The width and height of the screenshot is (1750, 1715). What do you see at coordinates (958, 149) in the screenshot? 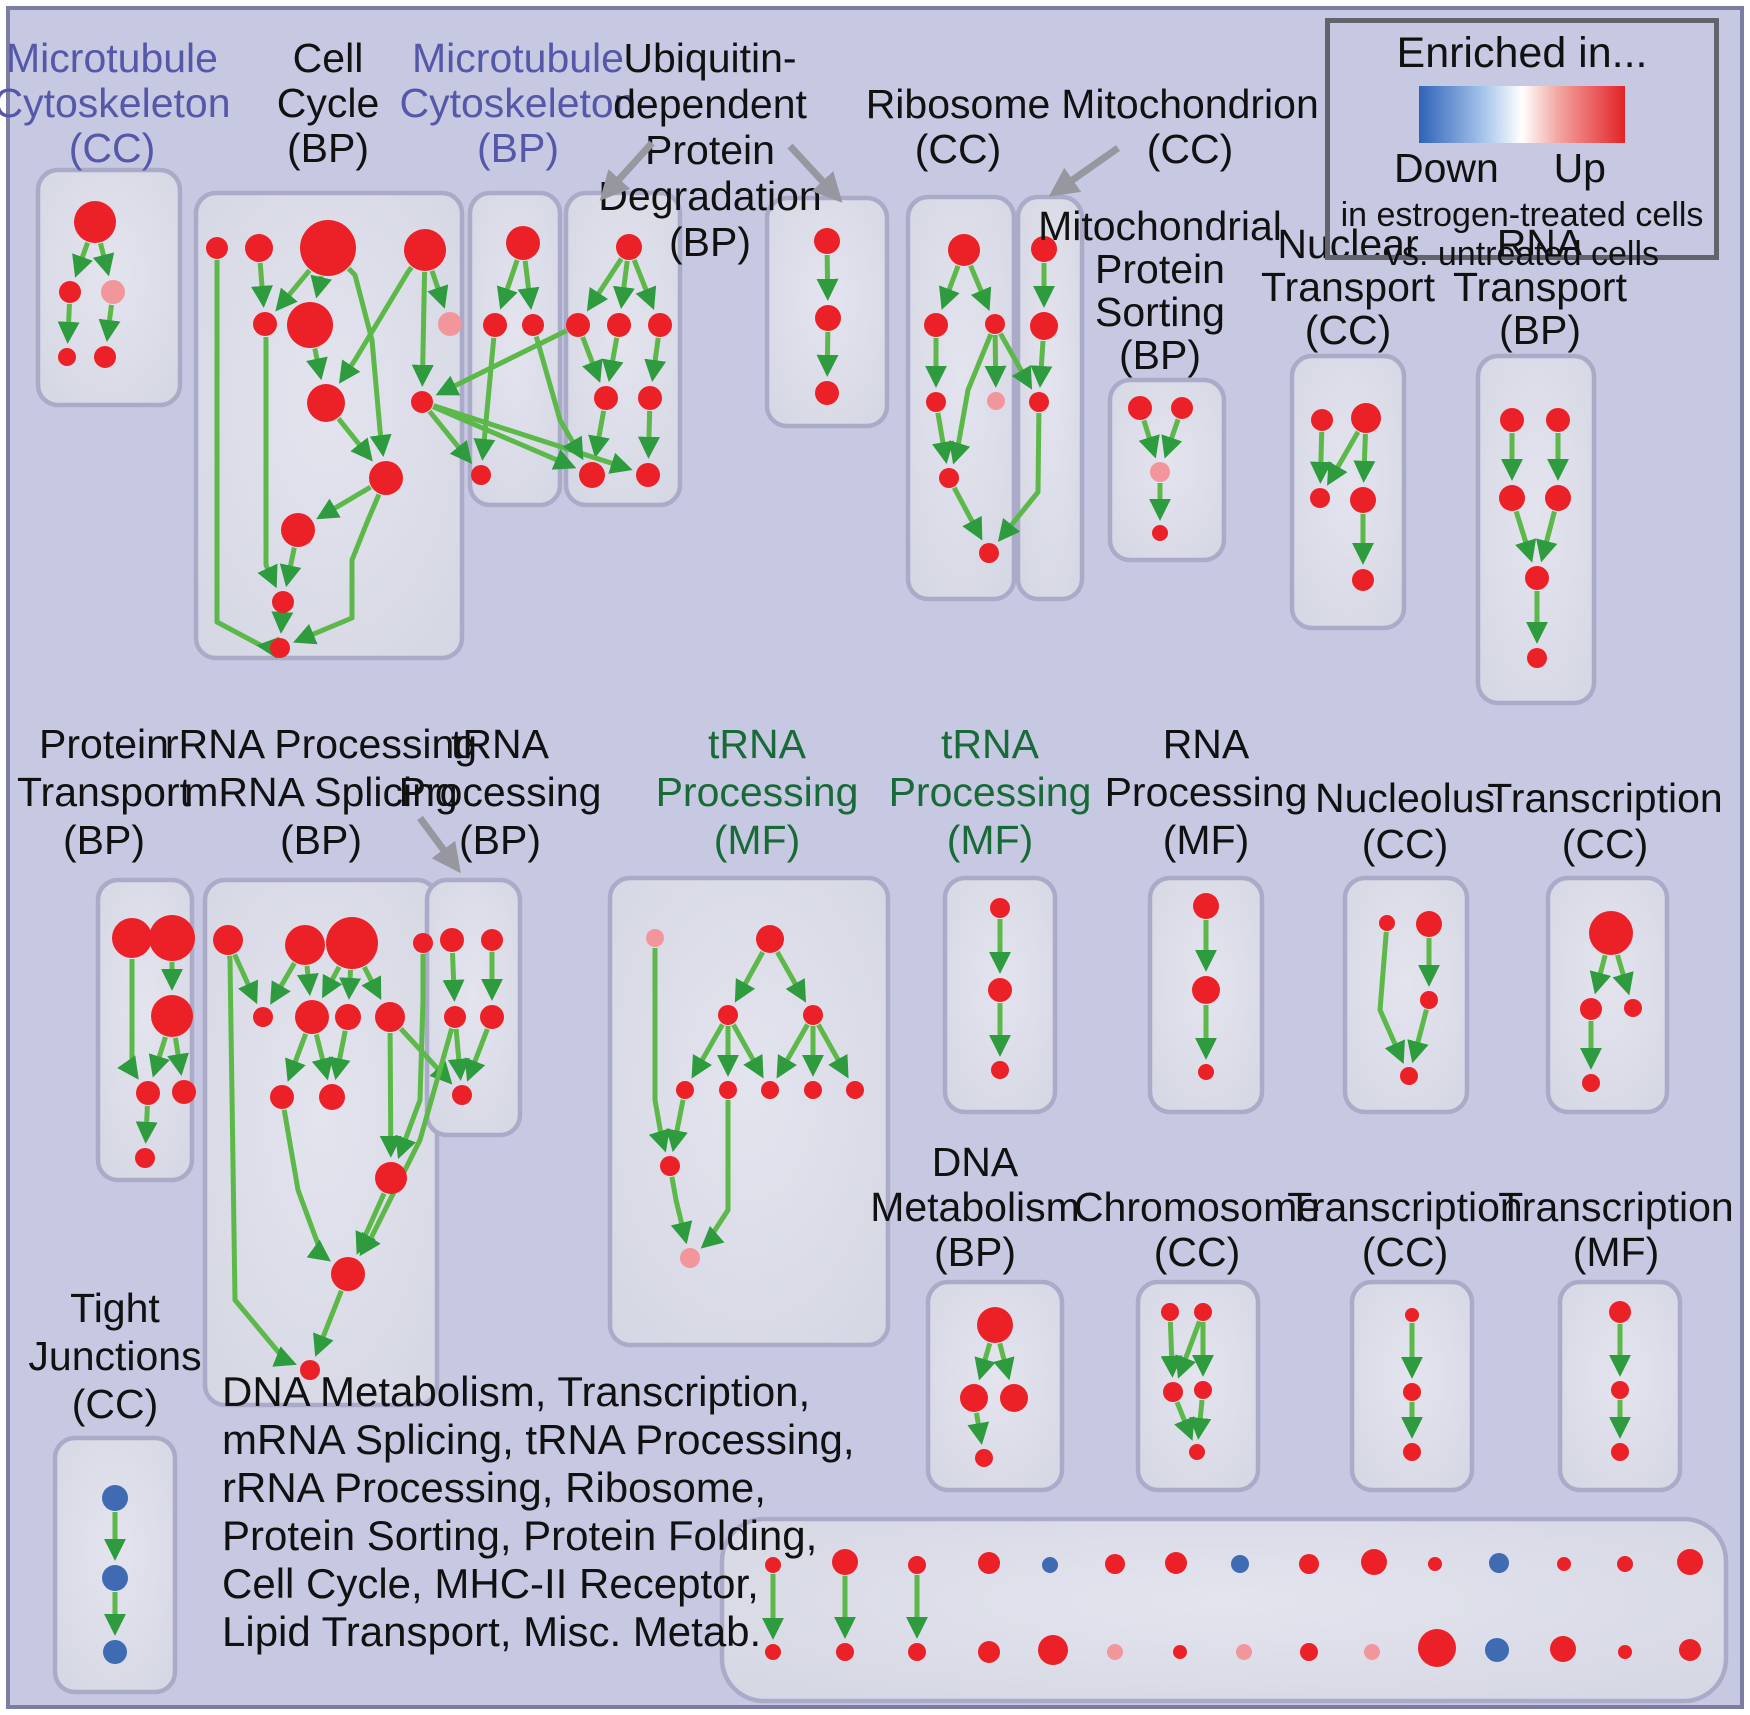
I see `cluster-label-ribosome: (CC)` at bounding box center [958, 149].